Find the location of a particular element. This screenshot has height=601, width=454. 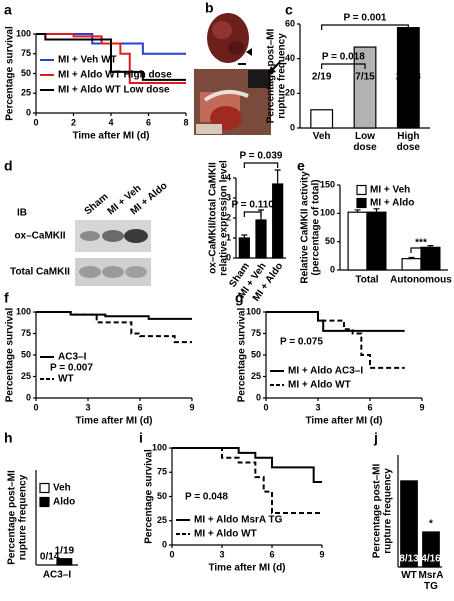

annotation: P = 0.048 is located at coordinates (206, 497).